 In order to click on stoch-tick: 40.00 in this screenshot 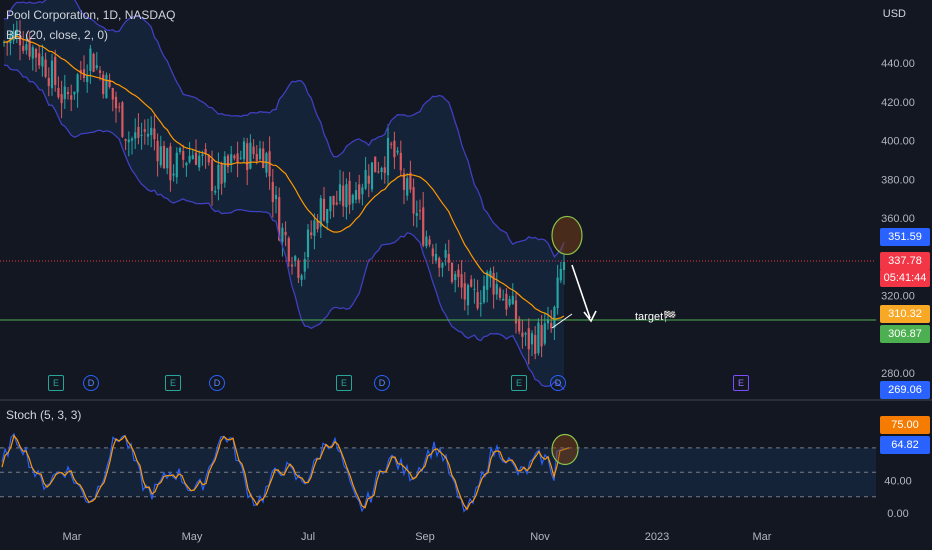, I will do `click(898, 481)`.